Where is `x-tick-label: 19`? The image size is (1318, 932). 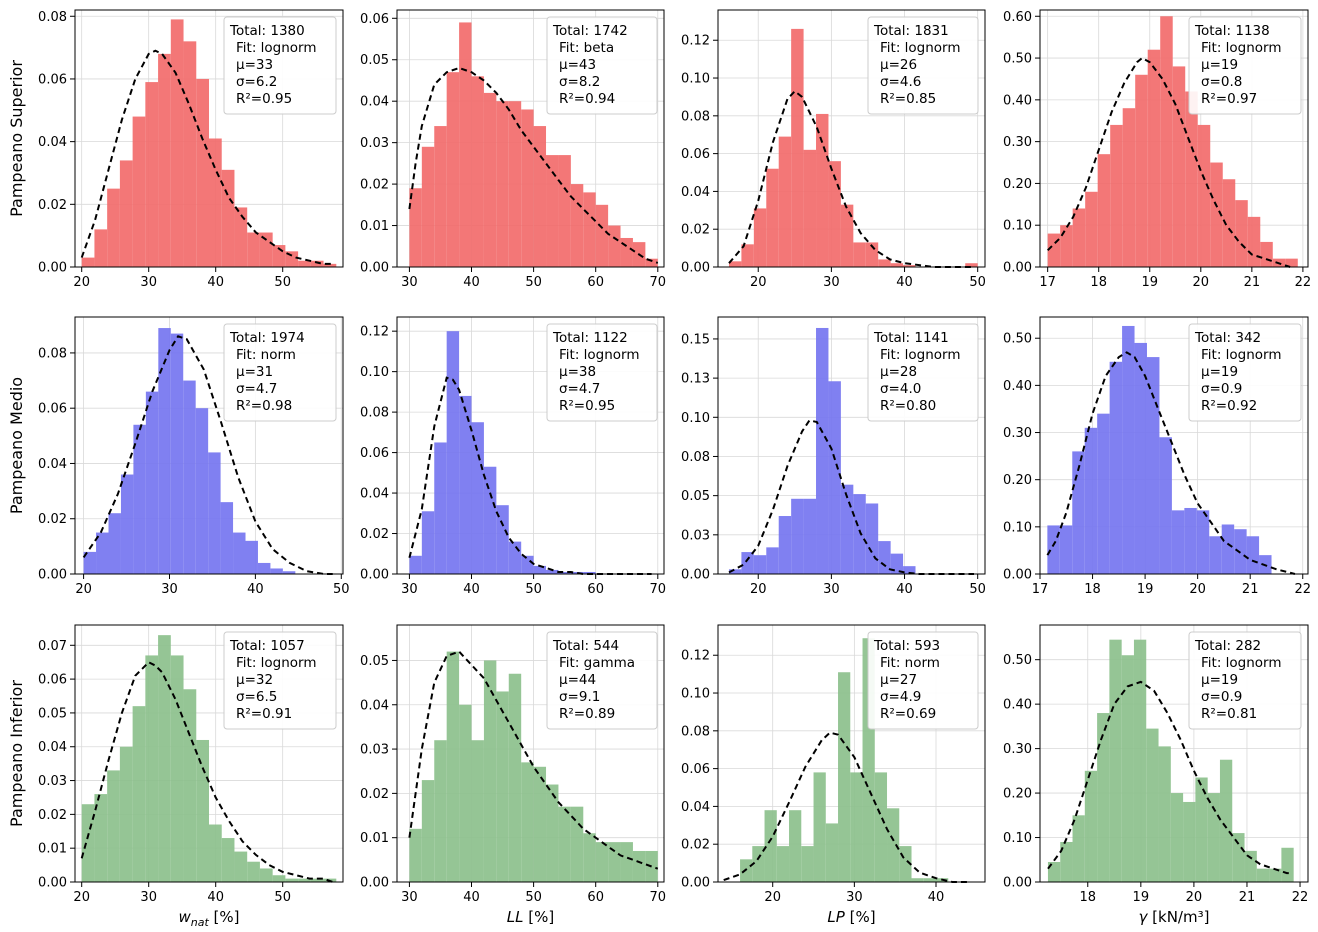
x-tick-label: 19 is located at coordinates (1145, 589).